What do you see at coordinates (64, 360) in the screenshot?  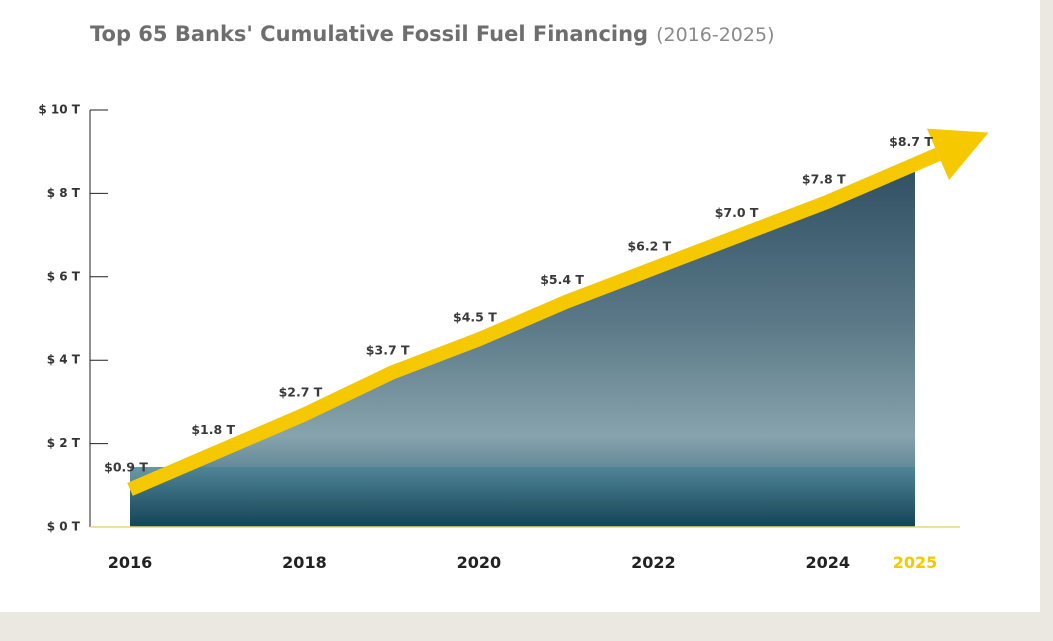 I see `y-tick-label: $ 4 T` at bounding box center [64, 360].